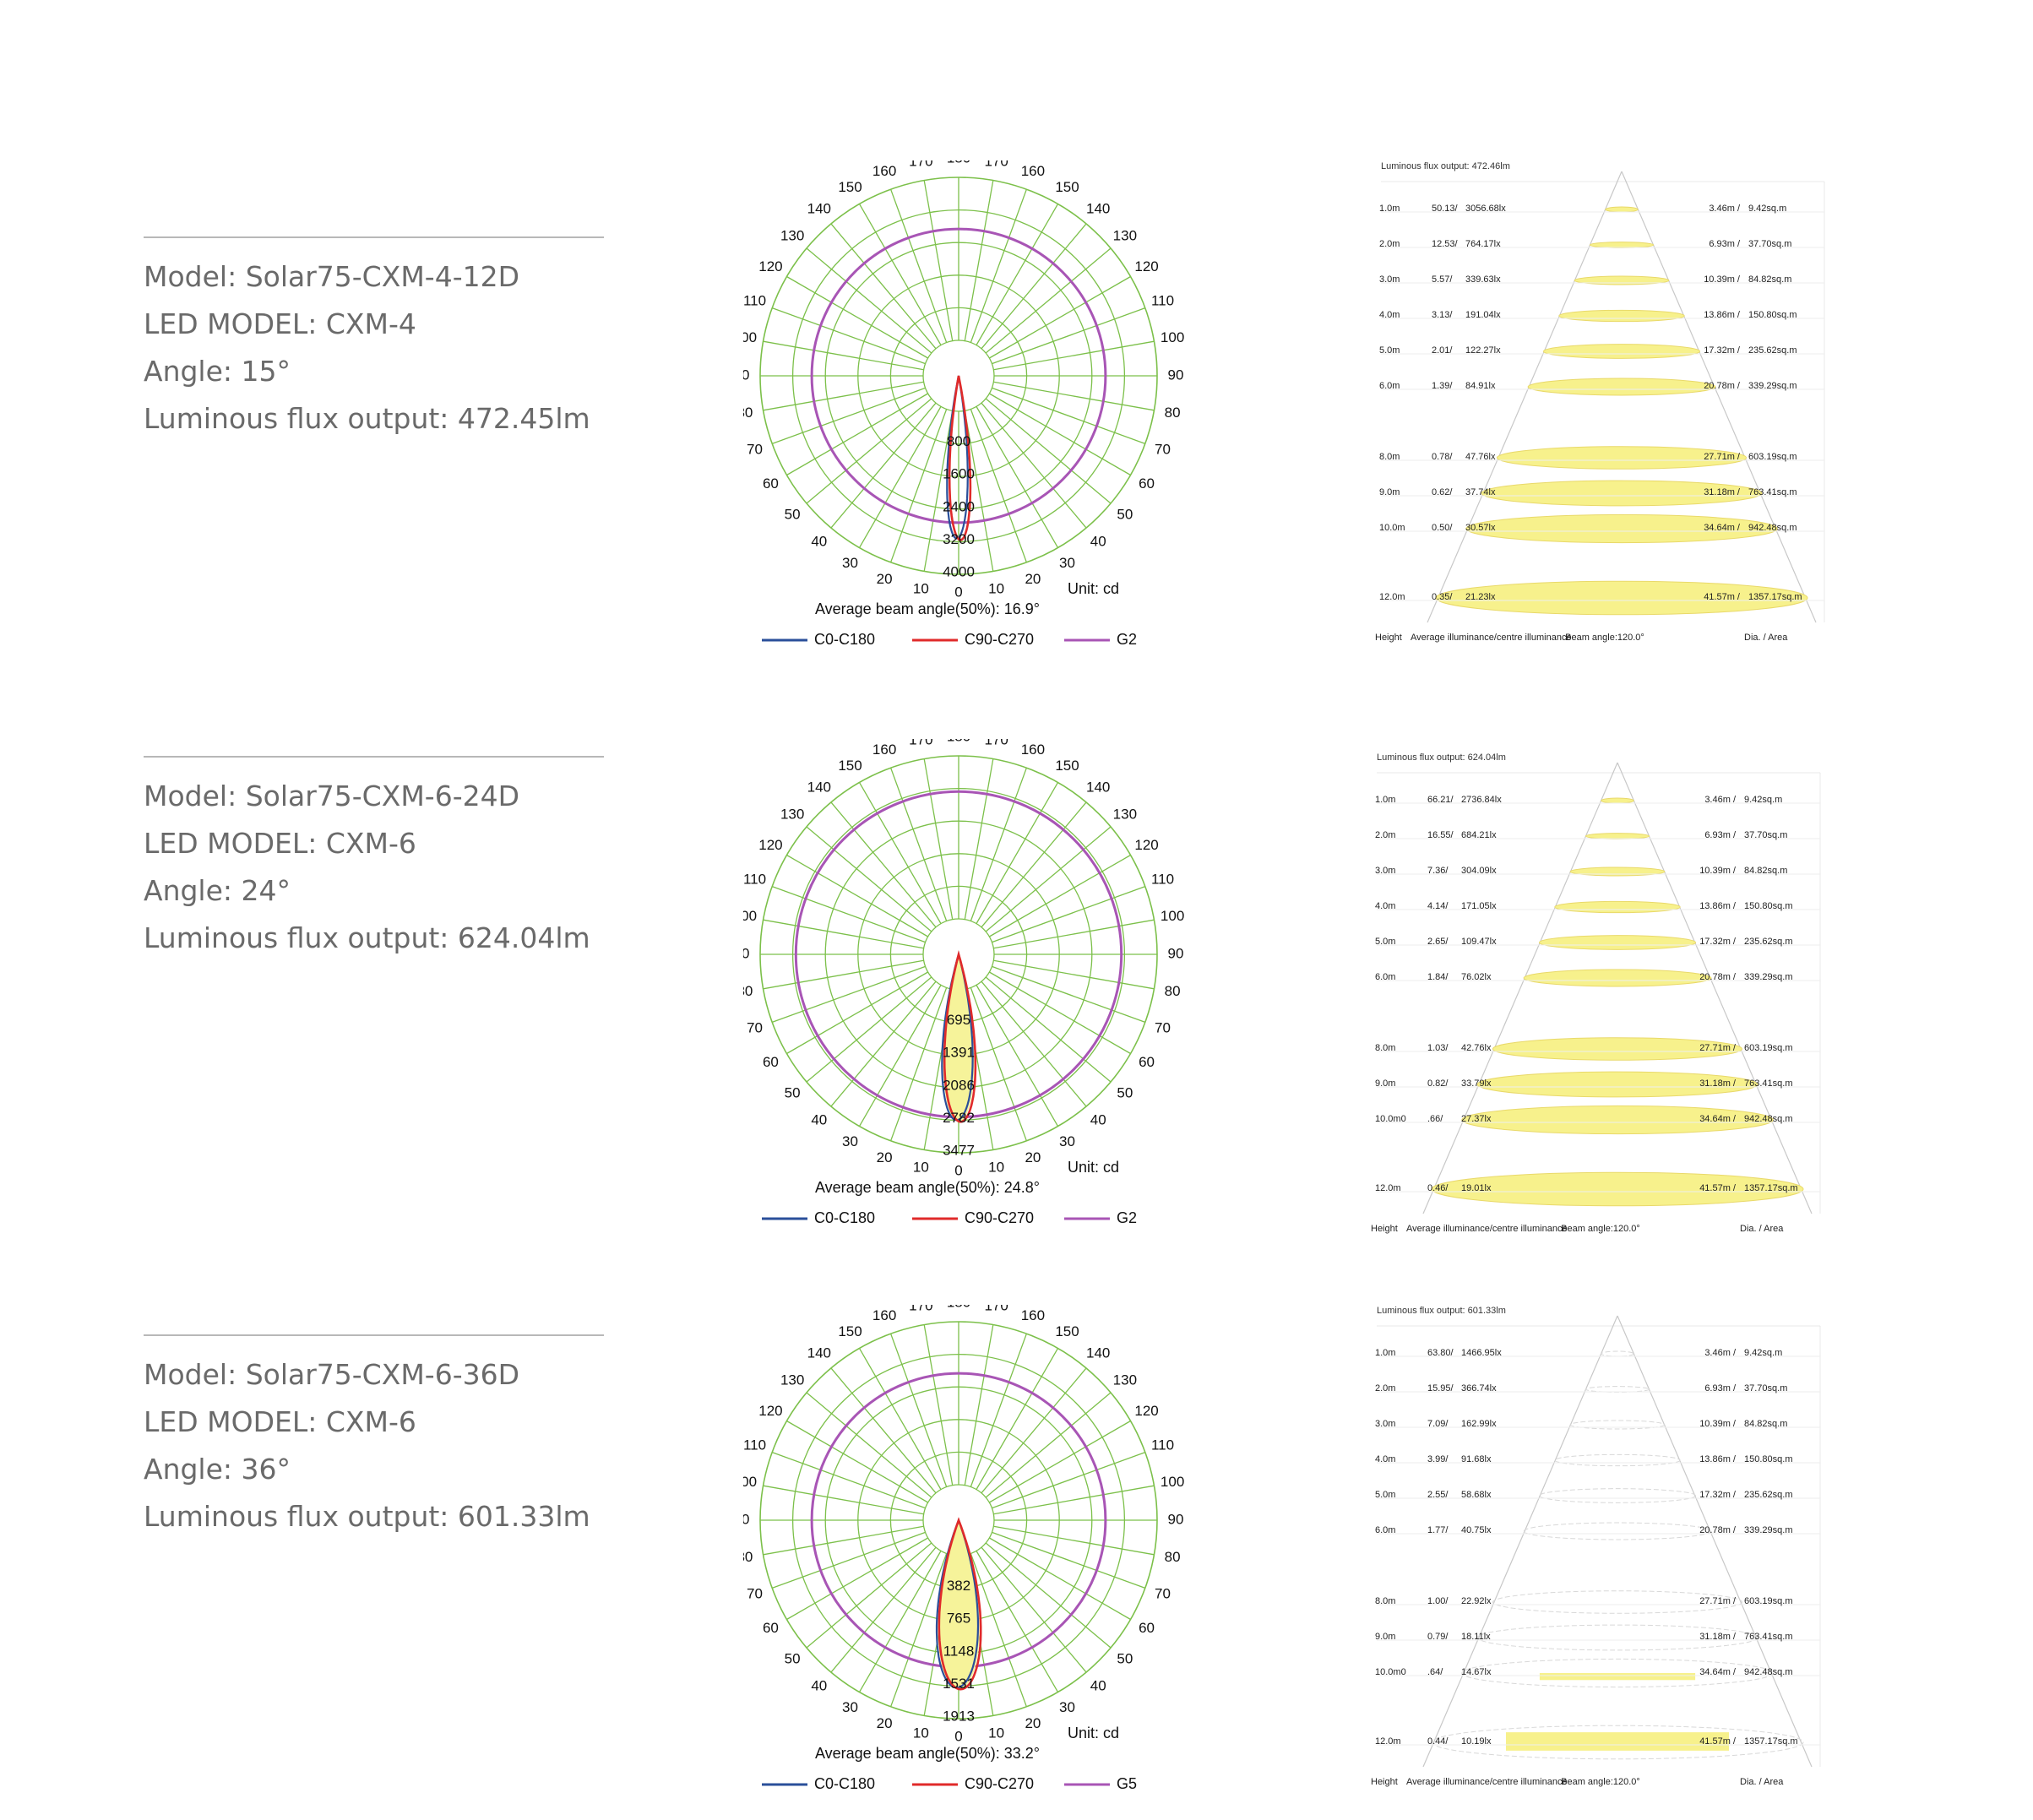  I want to click on area-value: 763.41sq.m, so click(1772, 492).